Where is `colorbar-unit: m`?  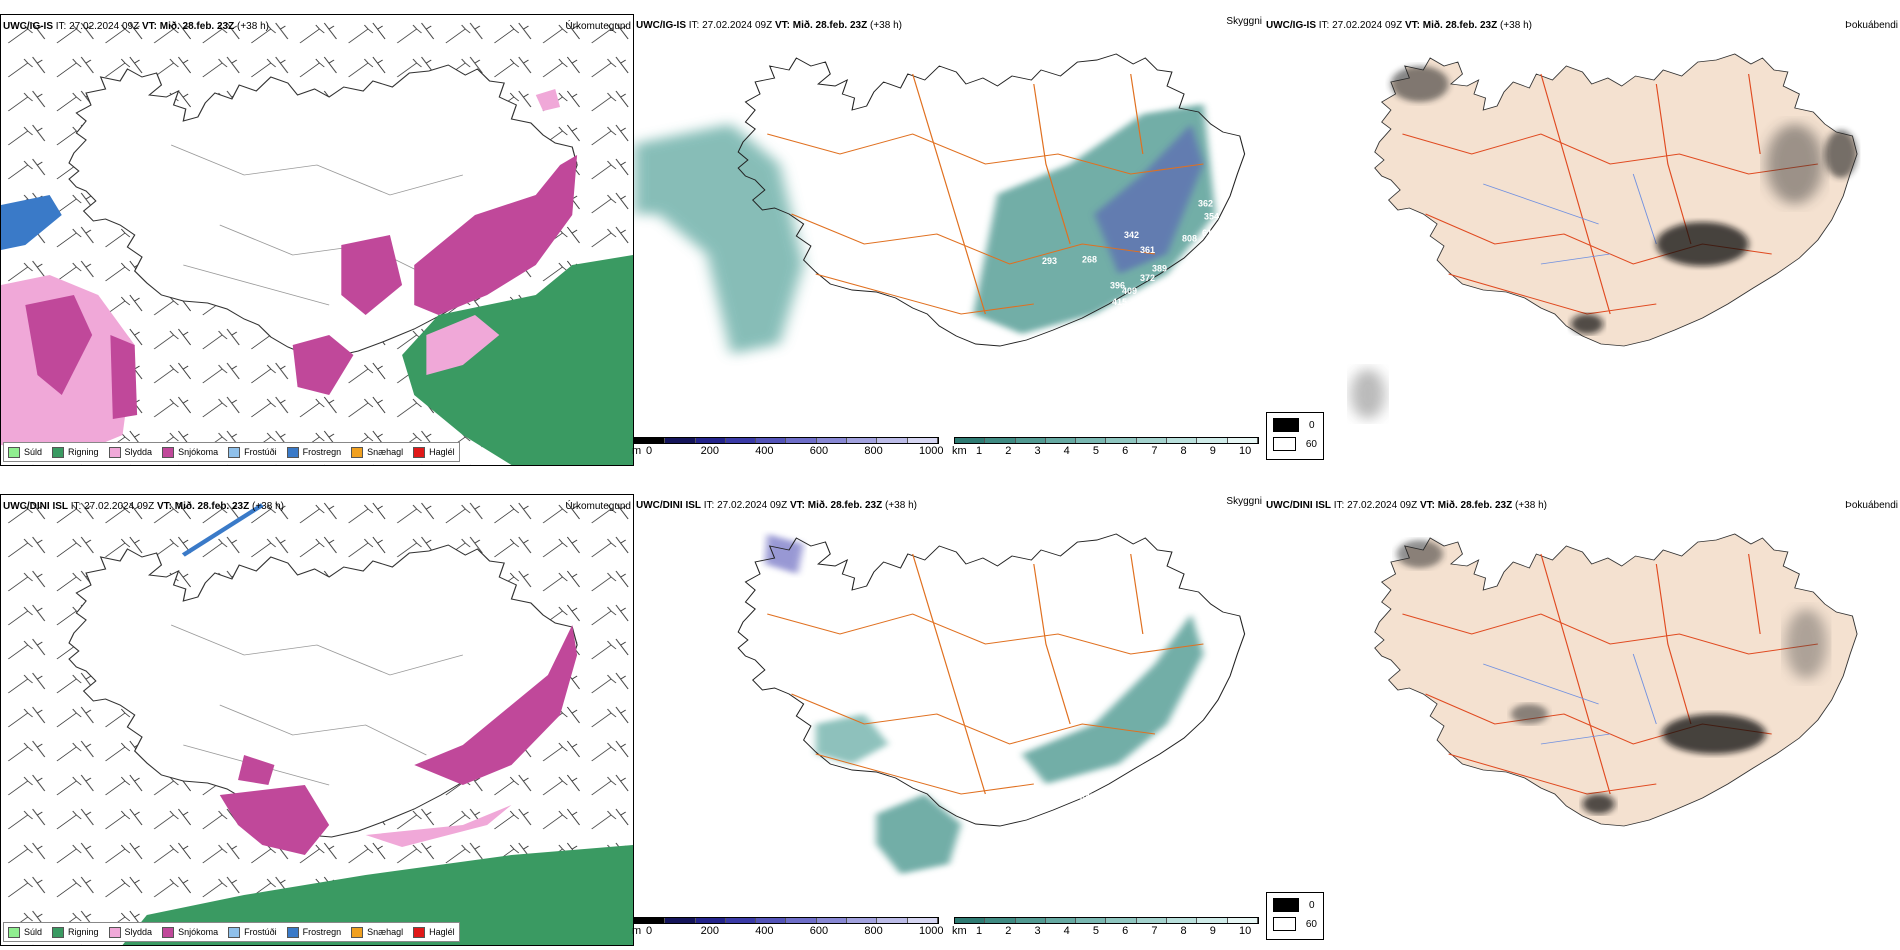
colorbar-unit: m is located at coordinates (637, 451).